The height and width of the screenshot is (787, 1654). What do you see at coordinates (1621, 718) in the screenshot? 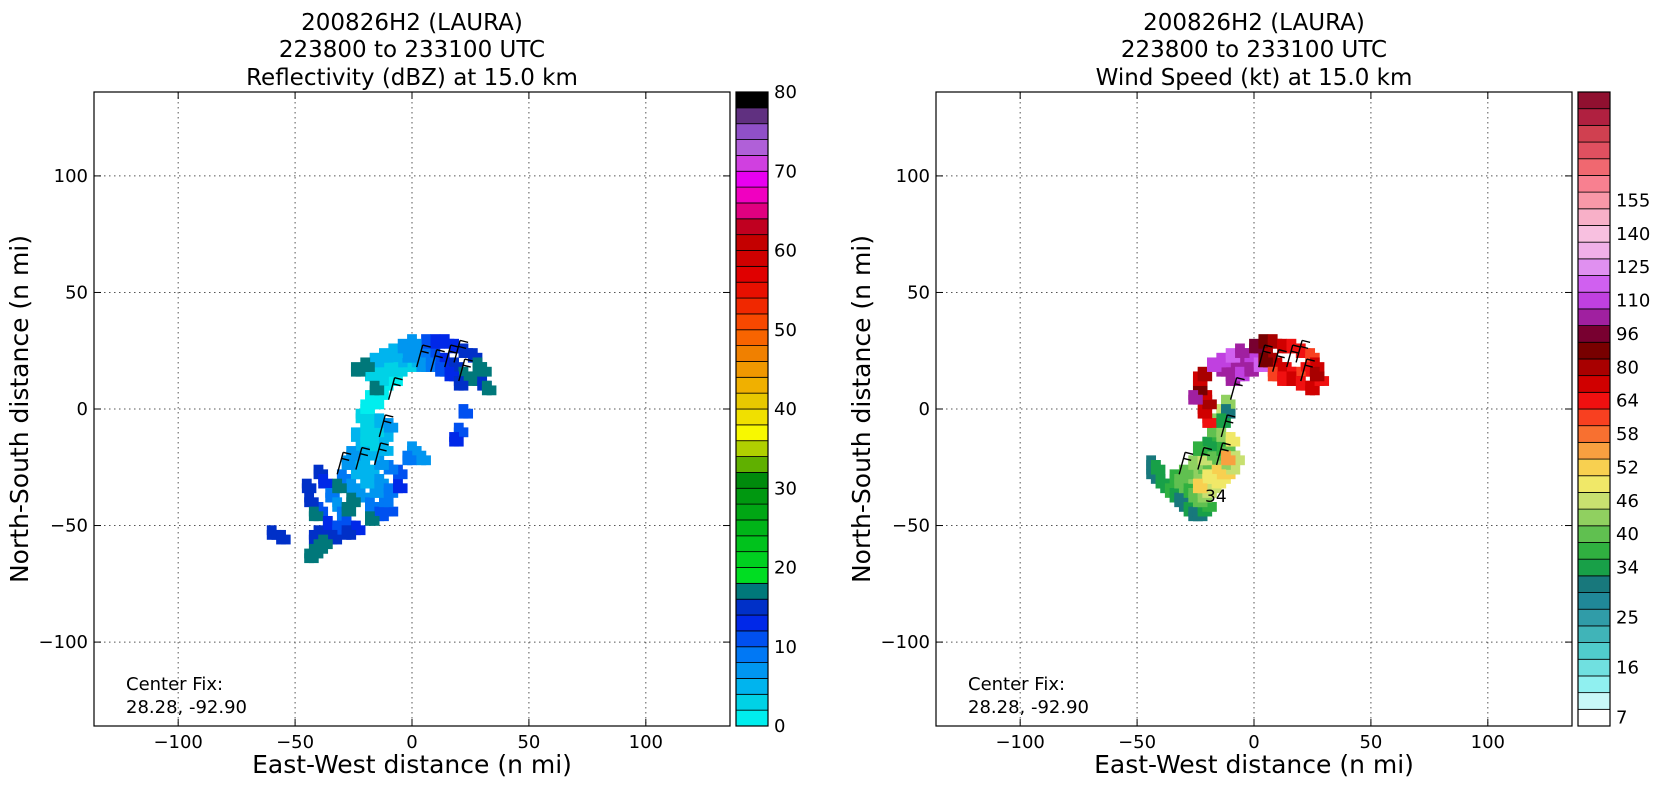
I see `colorbar-tick-label: 7` at bounding box center [1621, 718].